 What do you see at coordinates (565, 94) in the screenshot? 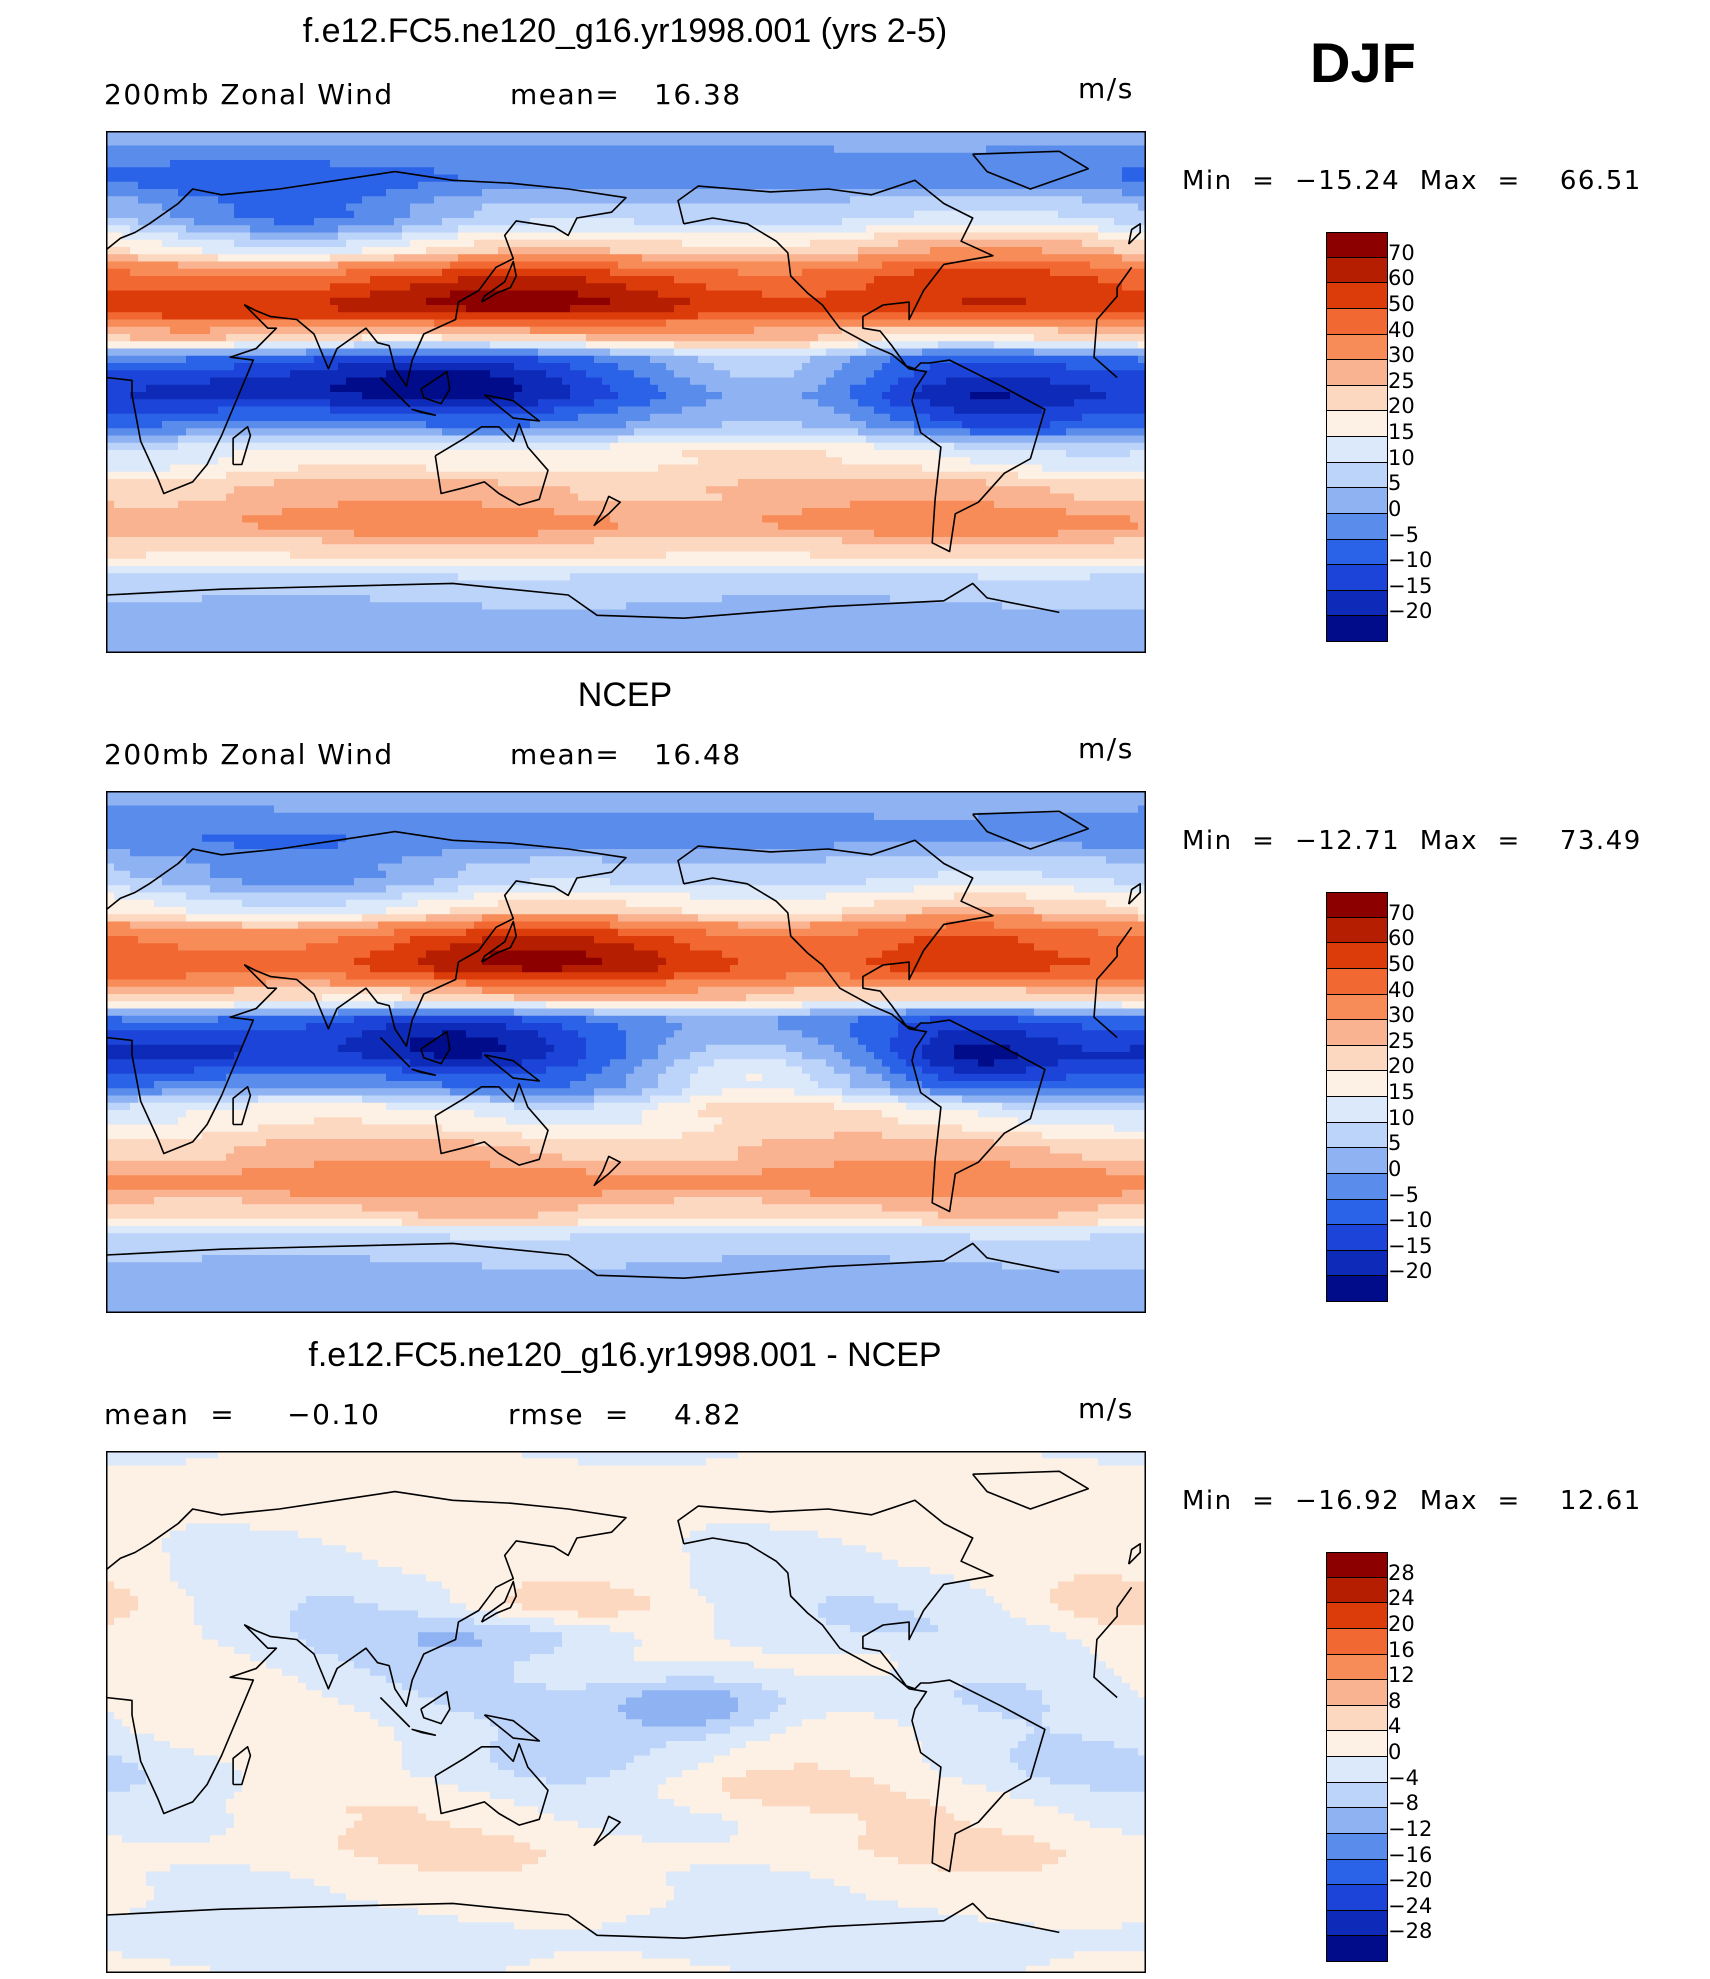
I see `panel1-stat-label: mean=` at bounding box center [565, 94].